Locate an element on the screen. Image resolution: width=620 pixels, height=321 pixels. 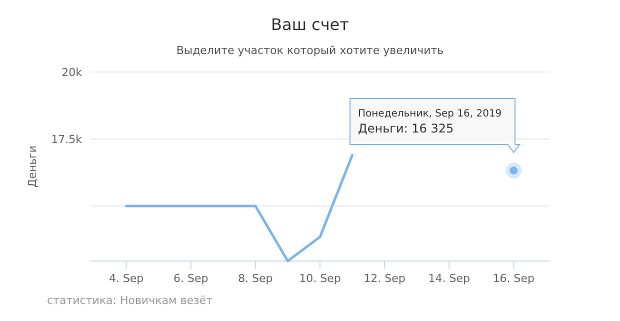
x-tick-label: 16. Sep is located at coordinates (513, 278).